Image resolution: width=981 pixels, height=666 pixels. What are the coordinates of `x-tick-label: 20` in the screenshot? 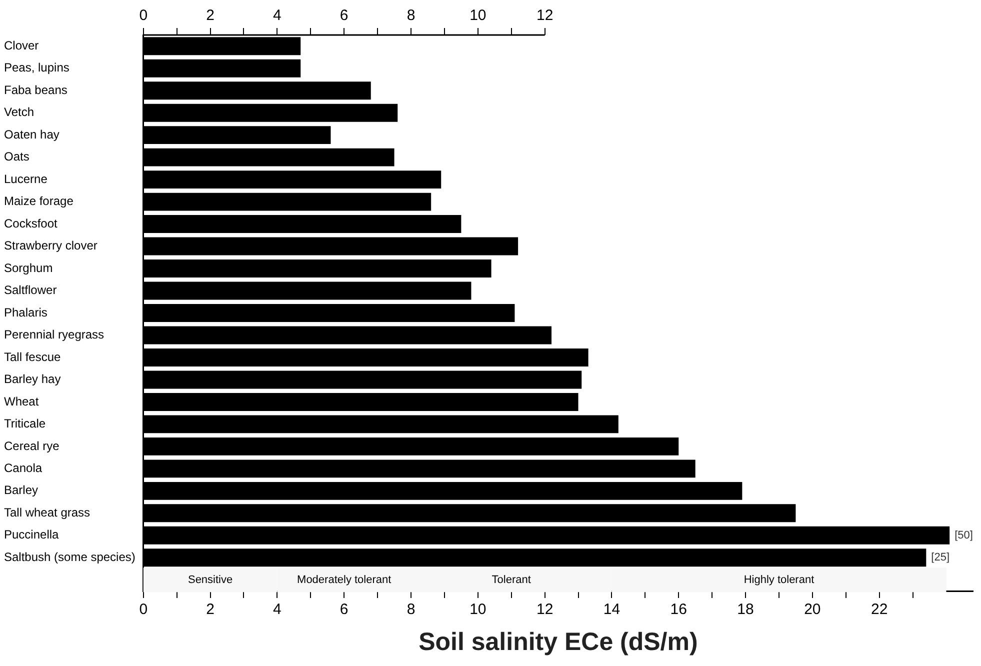 It's located at (812, 609).